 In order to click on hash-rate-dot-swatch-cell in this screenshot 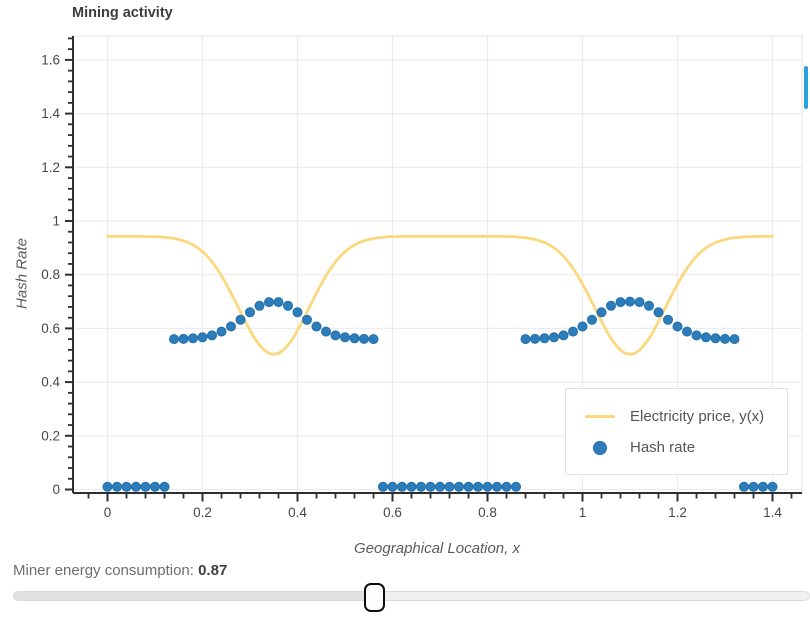, I will do `click(600, 447)`.